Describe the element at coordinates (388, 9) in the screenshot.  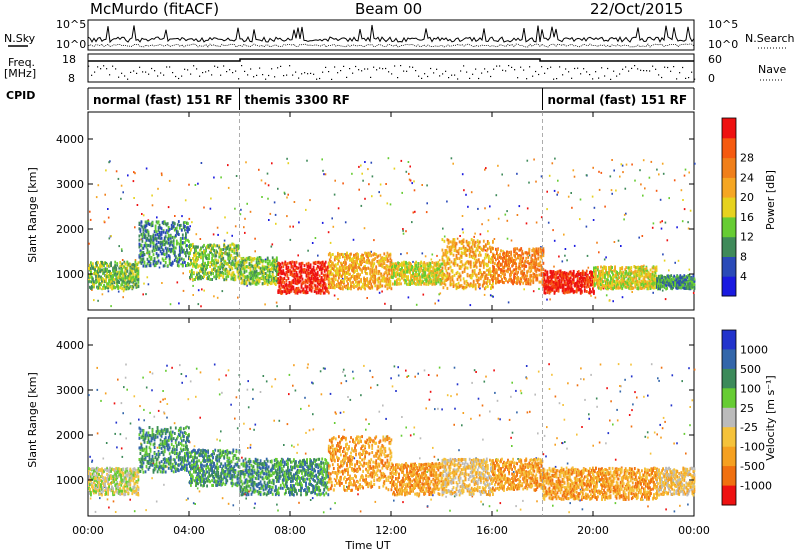
I see `beam-title: Beam 00` at that location.